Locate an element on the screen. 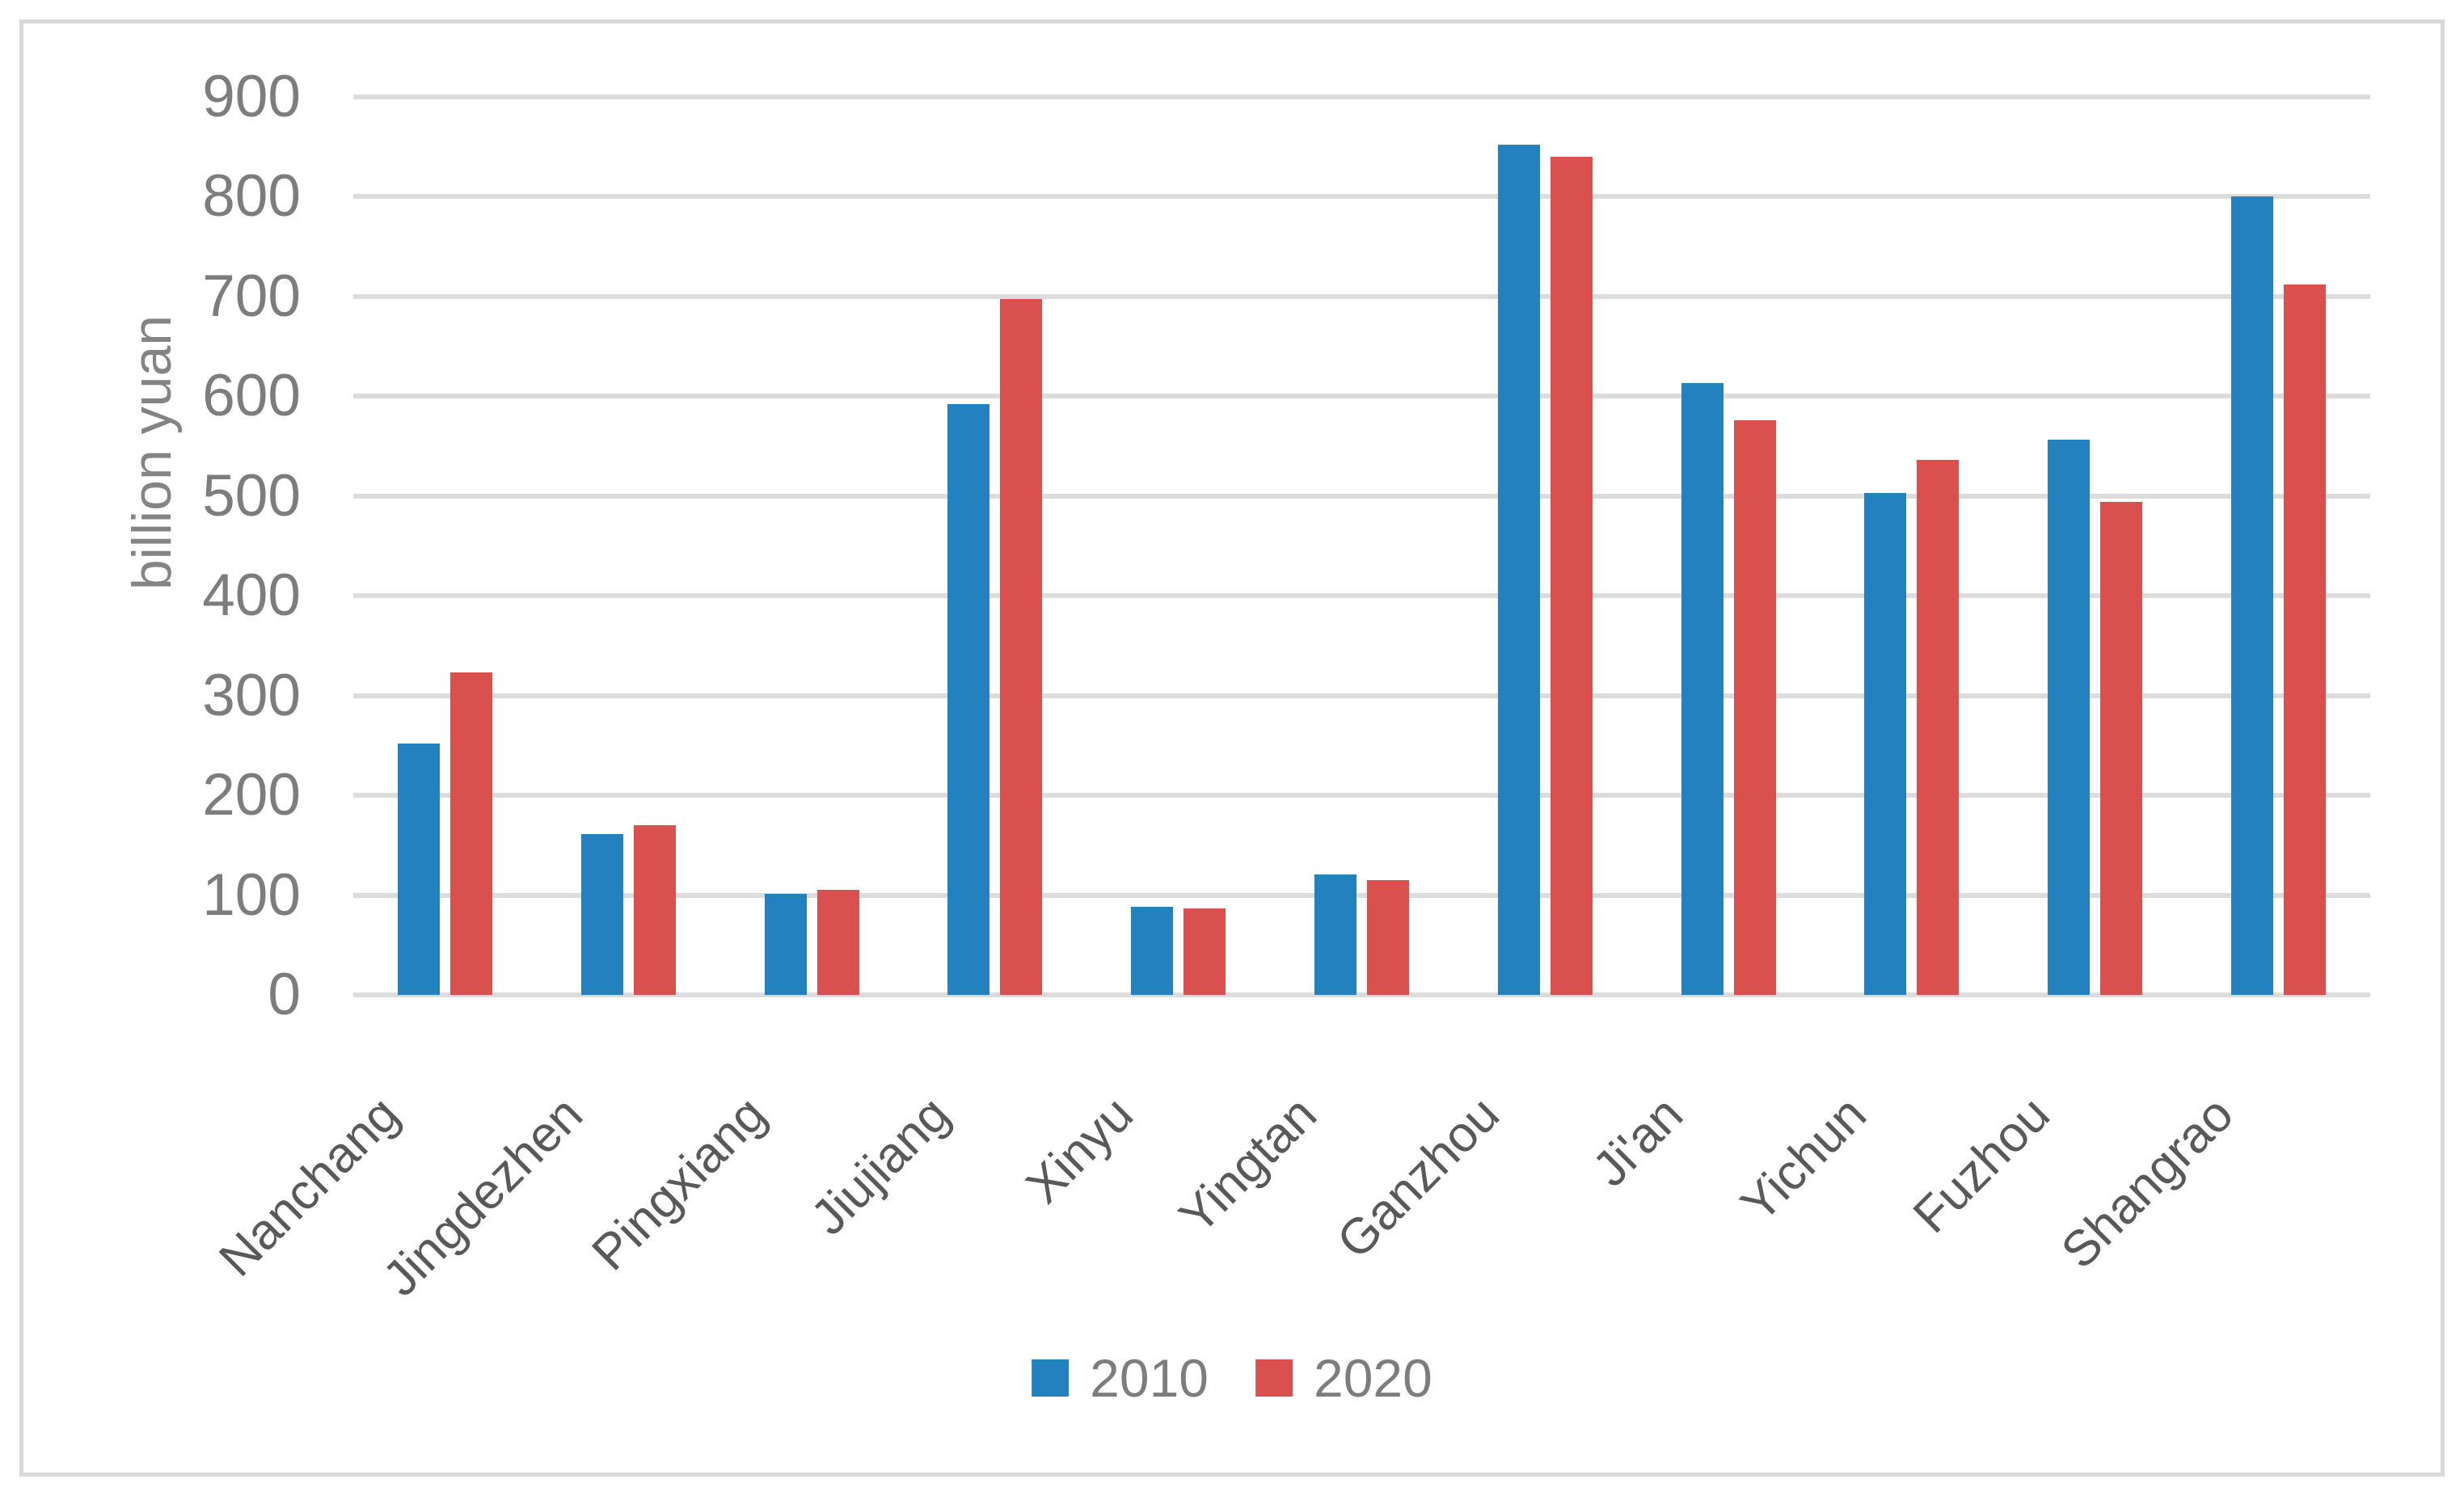 Image resolution: width=2464 pixels, height=1496 pixels. y-tick-label-100: 100 is located at coordinates (251, 895).